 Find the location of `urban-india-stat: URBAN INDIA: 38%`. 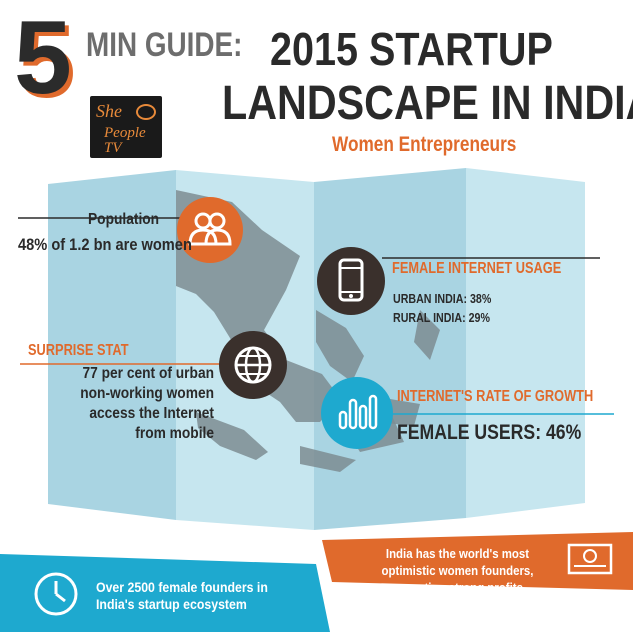

urban-india-stat: URBAN INDIA: 38% is located at coordinates (442, 298).